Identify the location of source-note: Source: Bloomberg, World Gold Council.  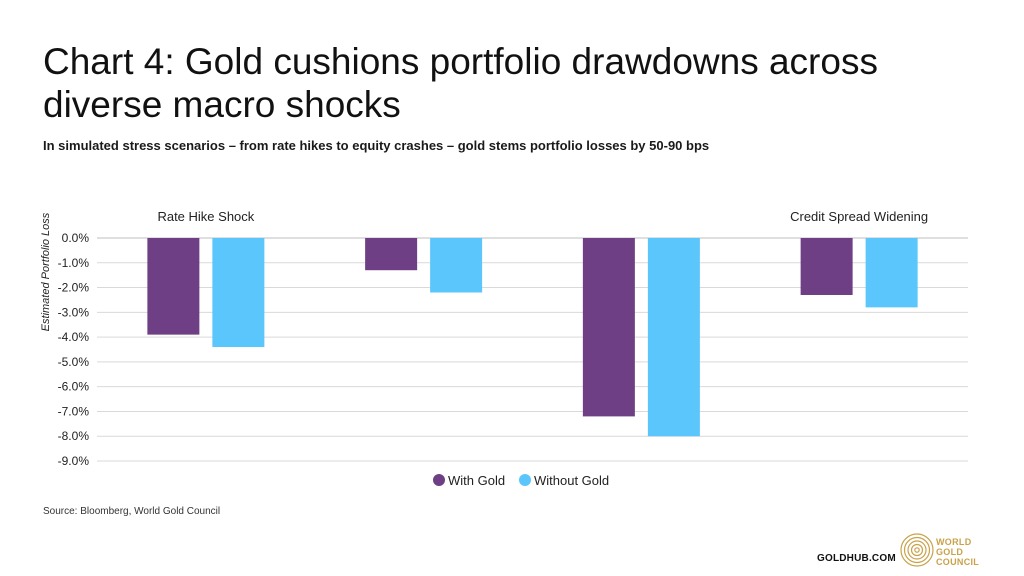
(132, 511).